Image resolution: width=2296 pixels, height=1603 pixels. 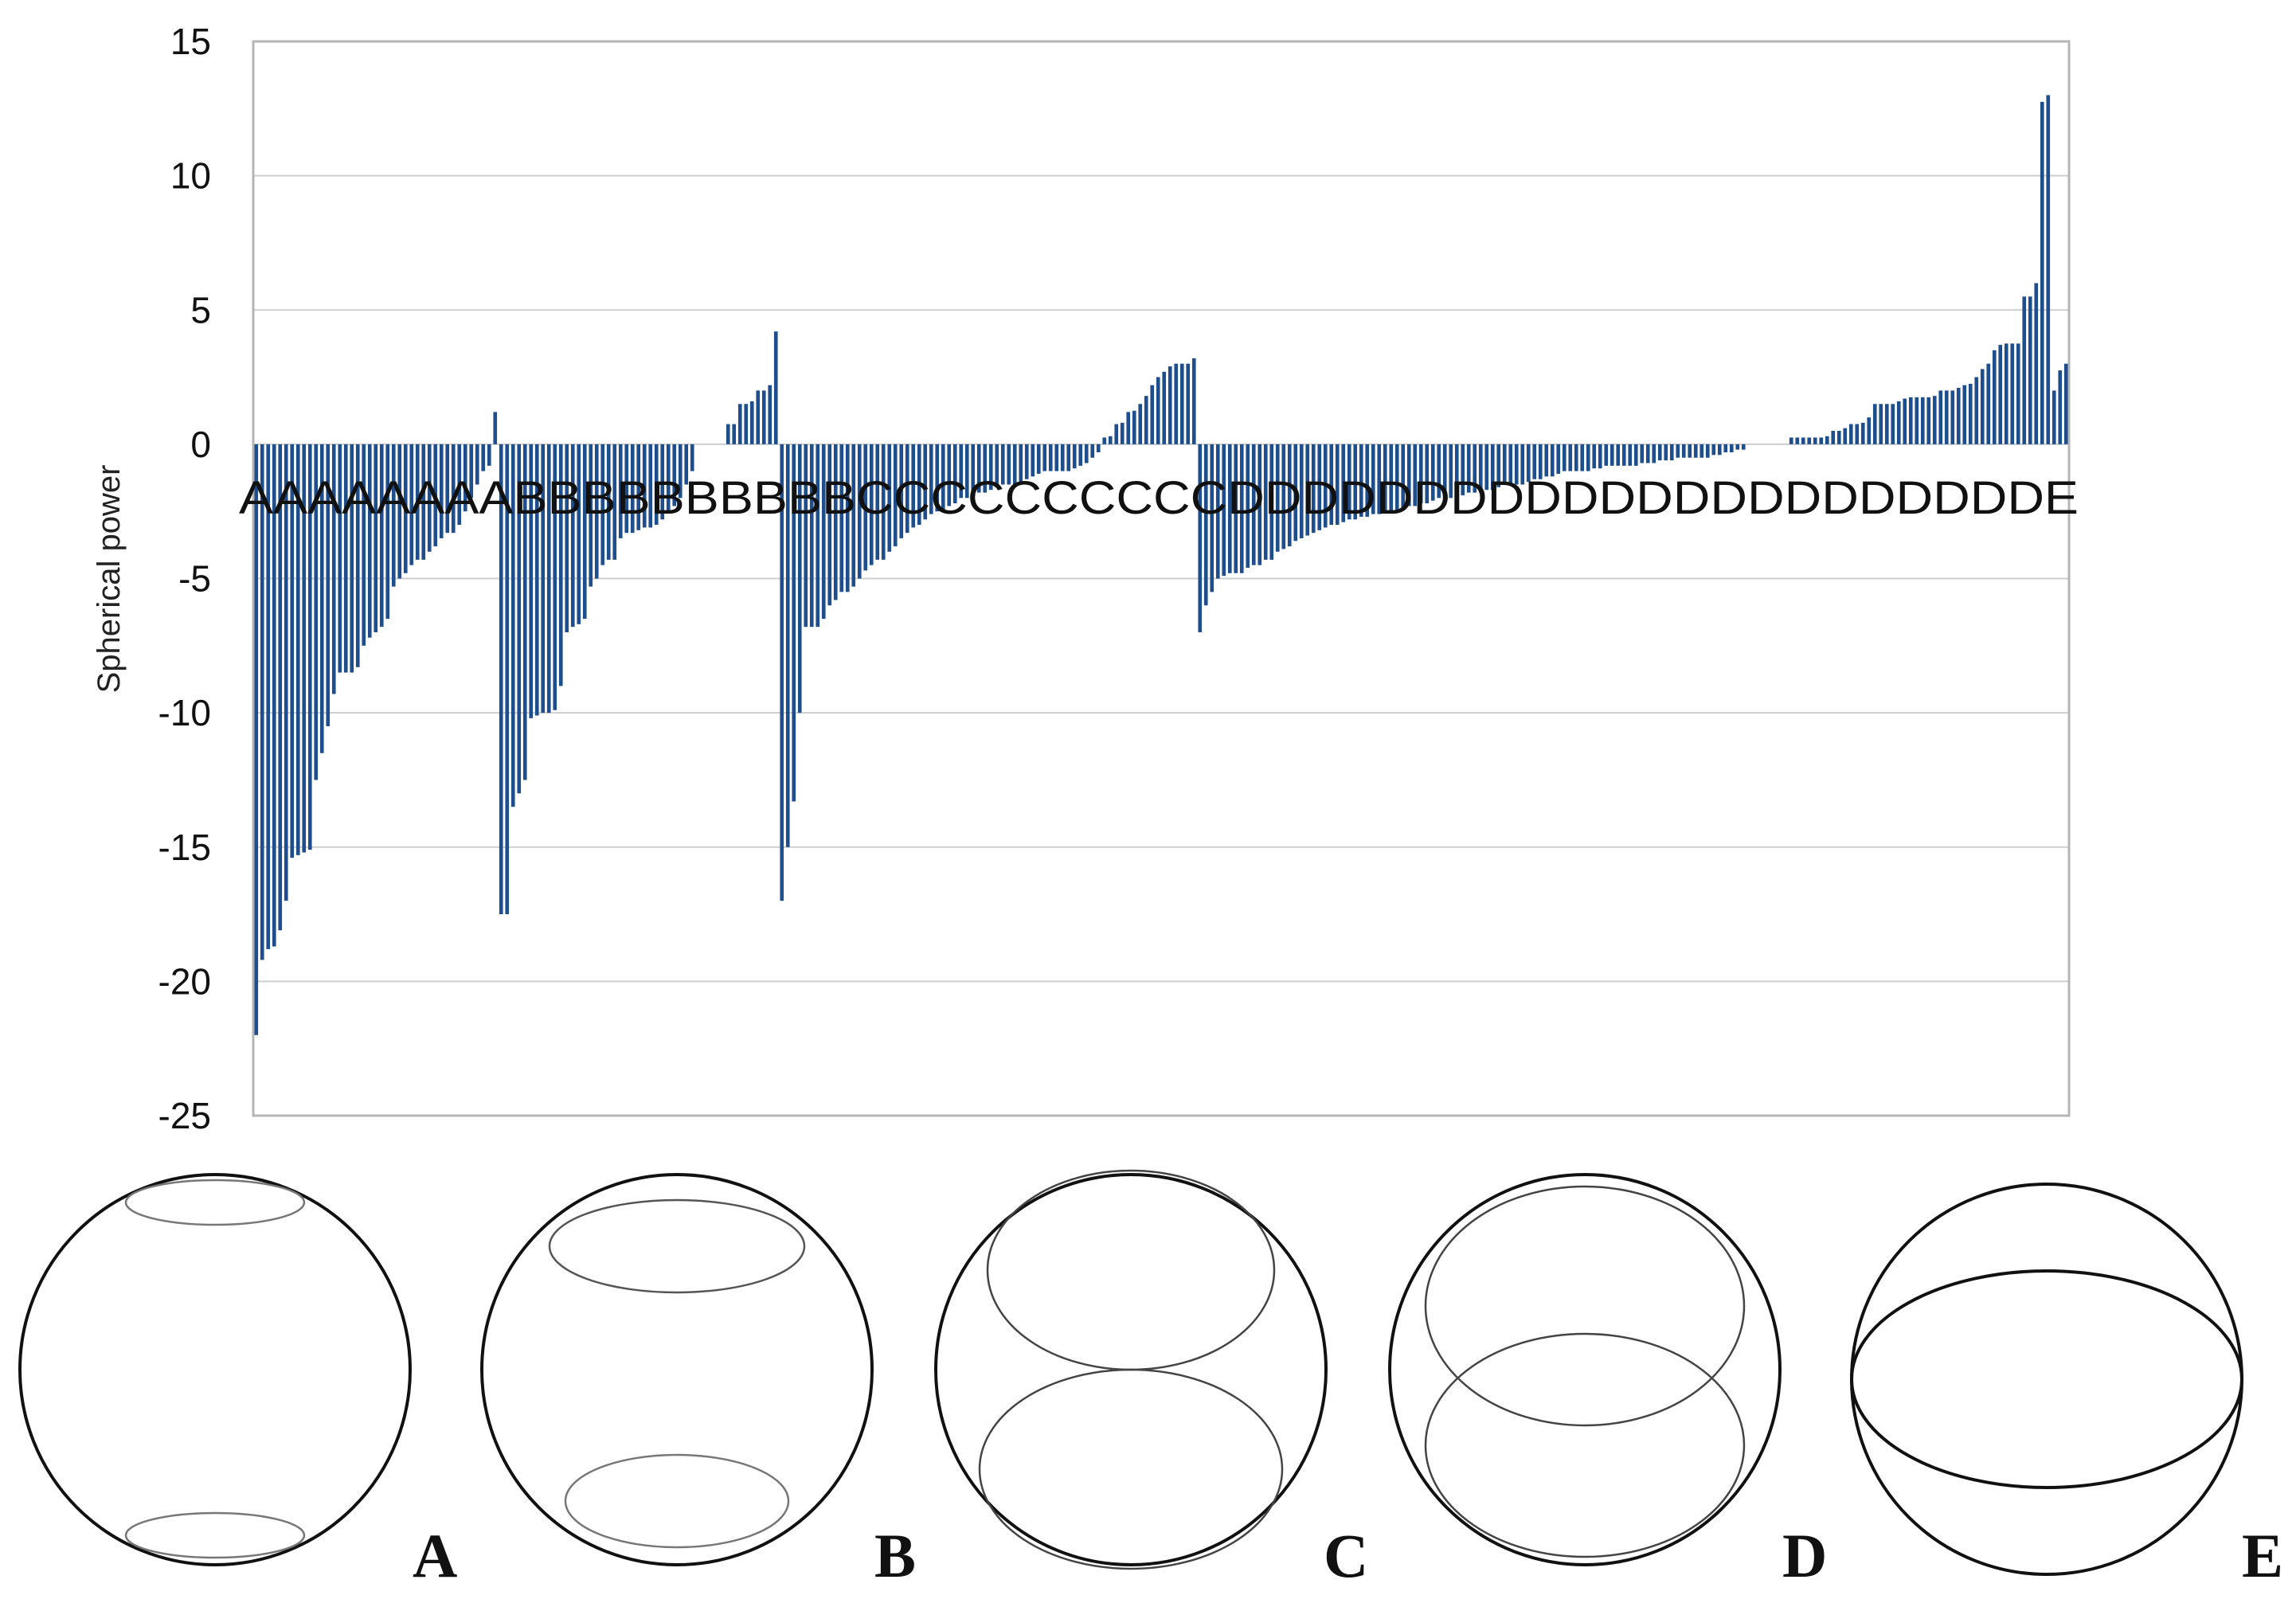 I want to click on bottom-ring-d, so click(x=1585, y=1445).